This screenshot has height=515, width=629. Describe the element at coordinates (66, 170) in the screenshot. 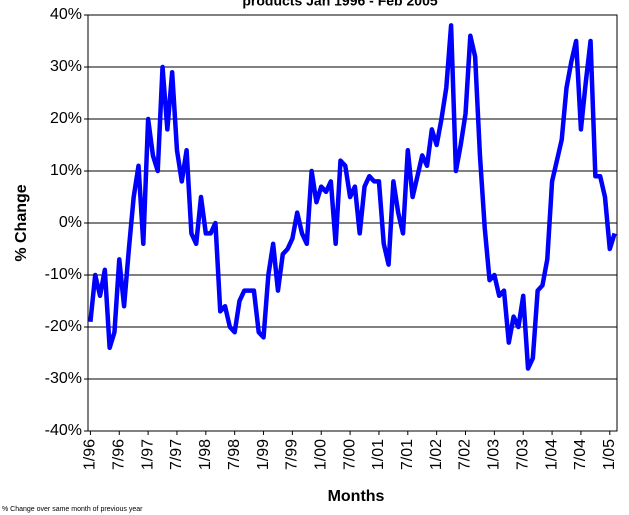

I see `y-tick-label: 10%` at that location.